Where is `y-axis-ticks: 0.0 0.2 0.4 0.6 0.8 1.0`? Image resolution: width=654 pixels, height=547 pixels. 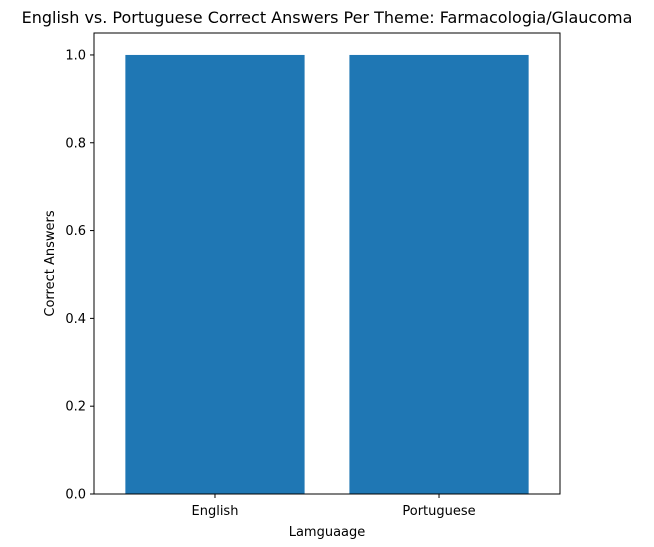
y-axis-ticks: 0.0 0.2 0.4 0.6 0.8 1.0 is located at coordinates (79, 275).